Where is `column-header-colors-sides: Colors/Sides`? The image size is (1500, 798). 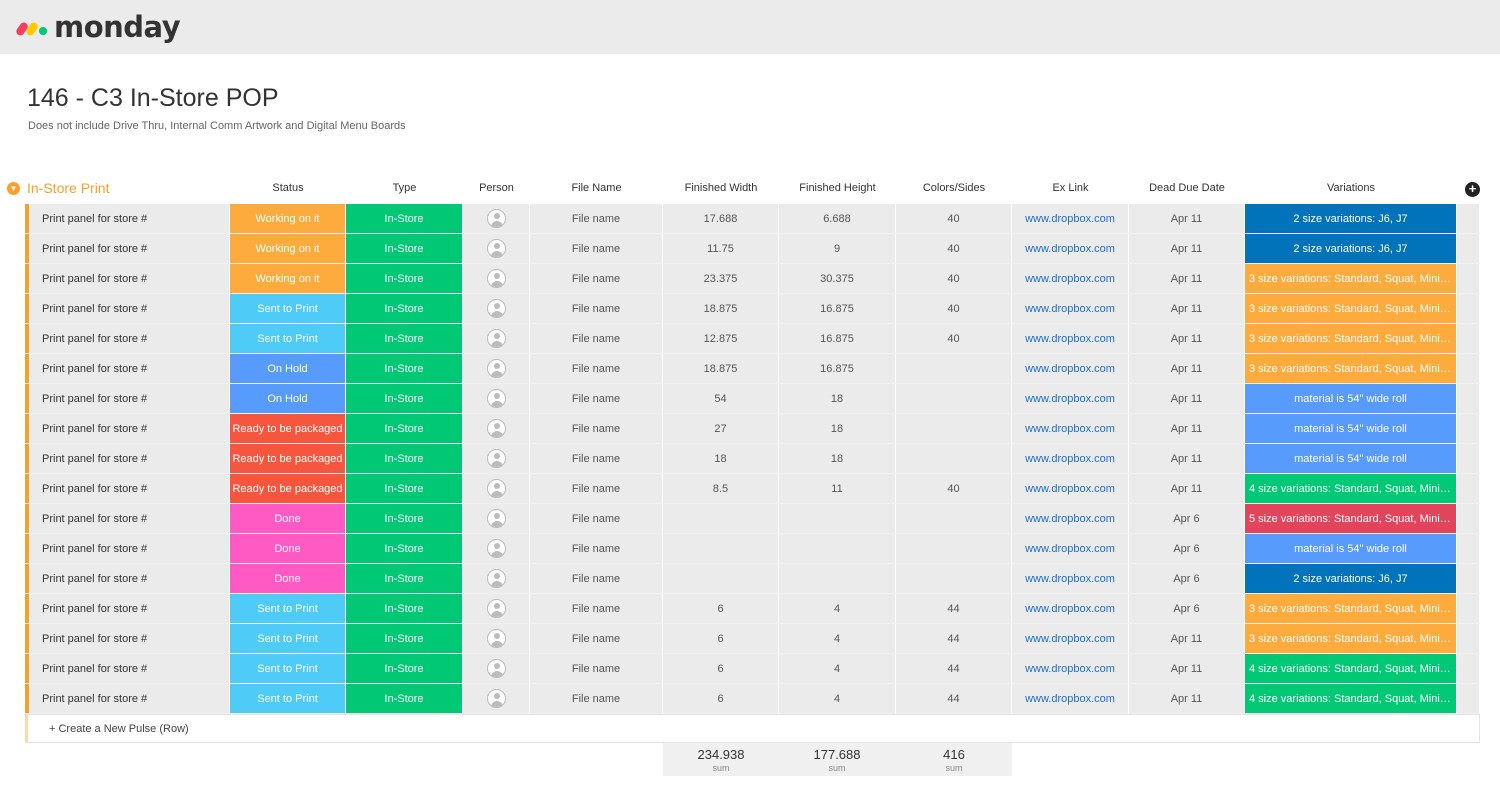
column-header-colors-sides: Colors/Sides is located at coordinates (954, 188).